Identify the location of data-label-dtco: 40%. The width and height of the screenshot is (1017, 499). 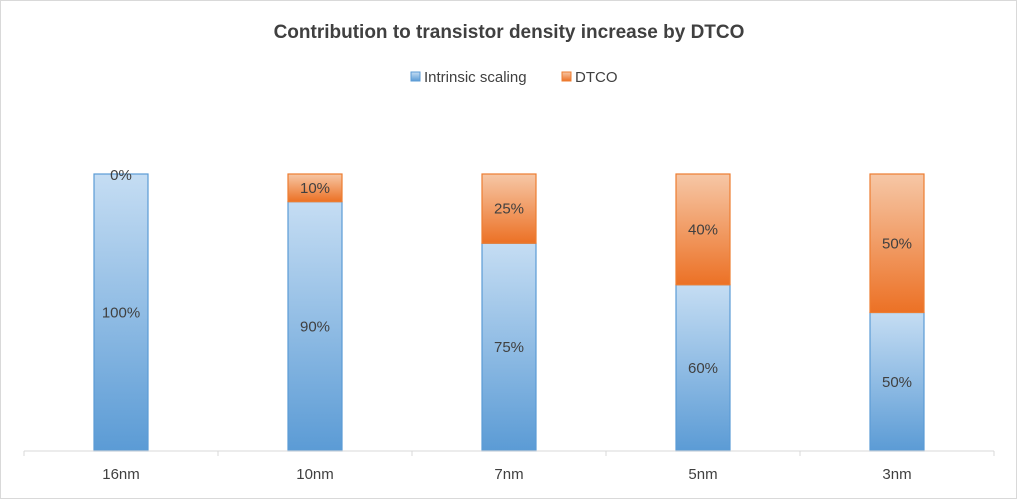
(703, 229).